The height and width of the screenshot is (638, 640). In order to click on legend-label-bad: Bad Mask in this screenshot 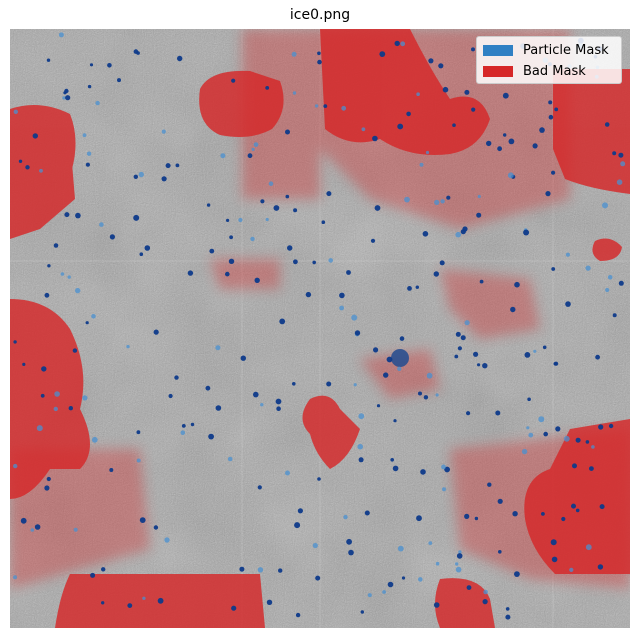, I will do `click(554, 71)`.